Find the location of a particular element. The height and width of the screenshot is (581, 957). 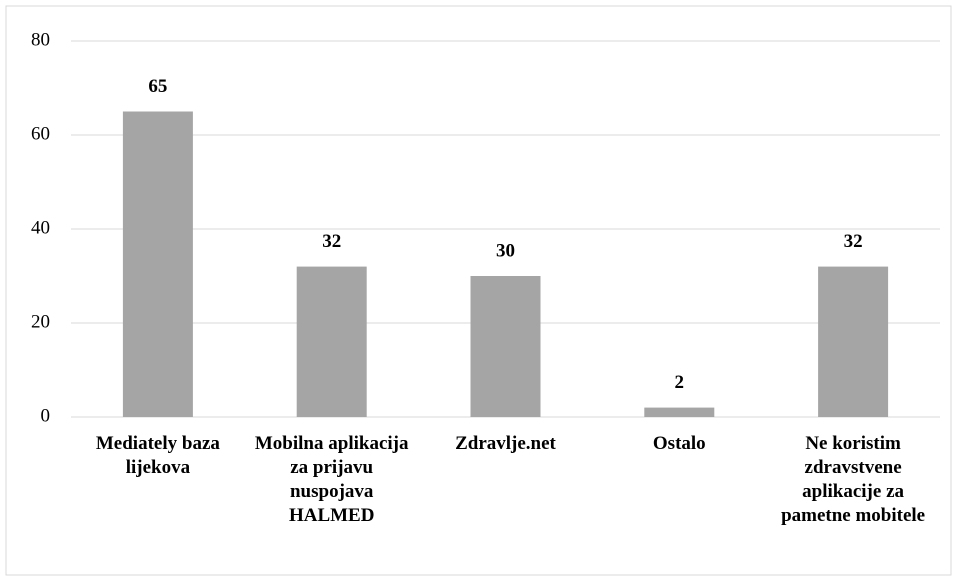

y-tick-label: 80 is located at coordinates (40, 39).